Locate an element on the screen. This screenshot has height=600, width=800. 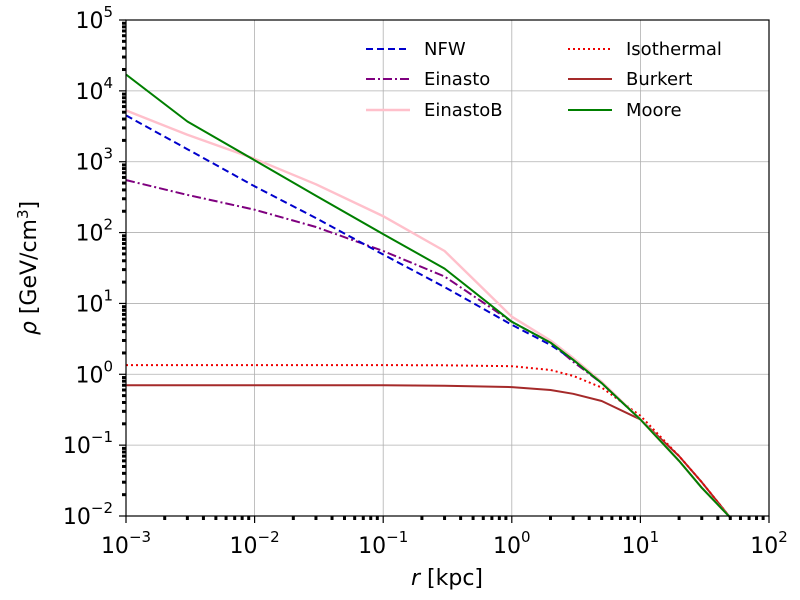
x-tick-label: 10⁻² is located at coordinates (255, 543).